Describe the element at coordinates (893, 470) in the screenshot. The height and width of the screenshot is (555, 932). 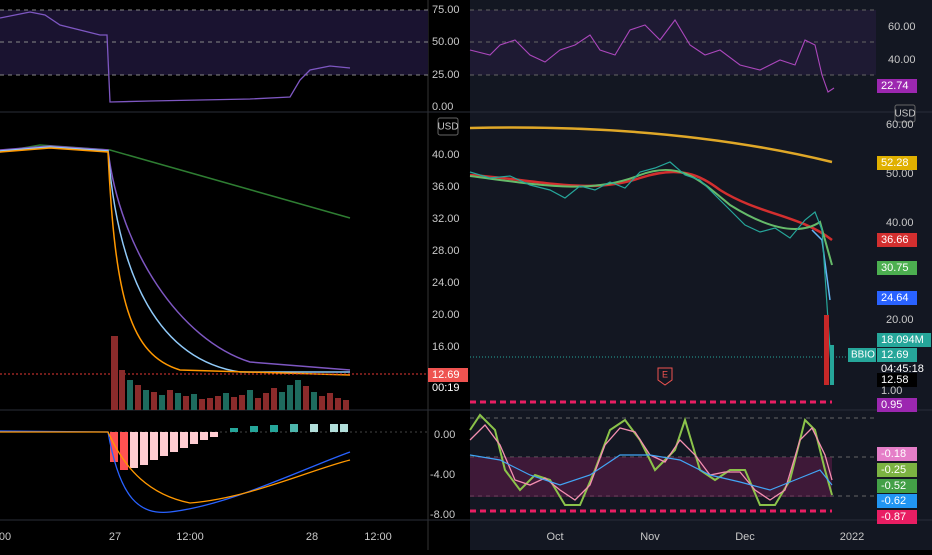
I see `value-badge: -0.25` at that location.